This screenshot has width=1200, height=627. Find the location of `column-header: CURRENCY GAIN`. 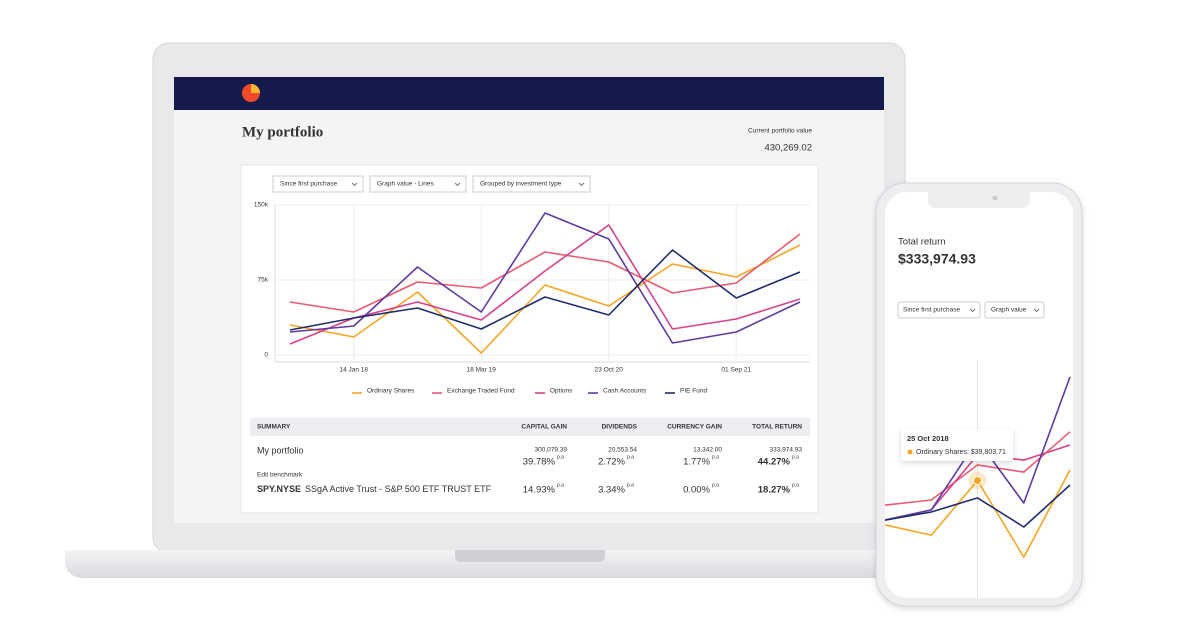

column-header: CURRENCY GAIN is located at coordinates (694, 427).